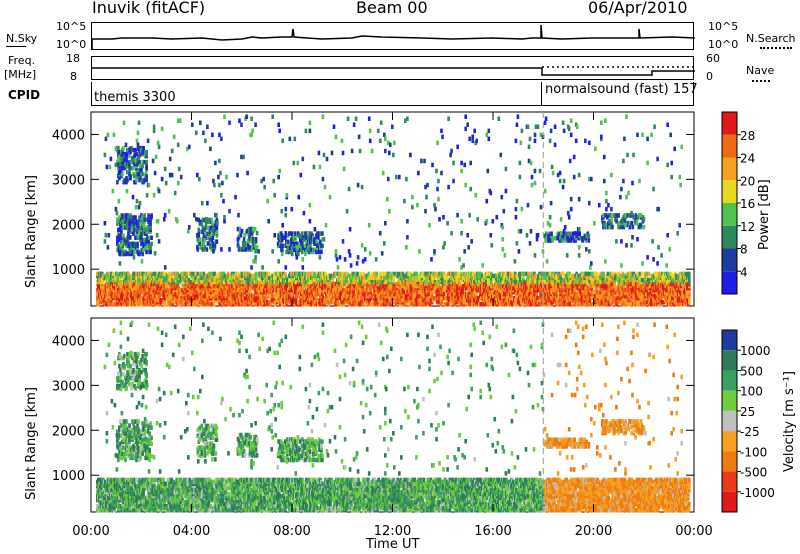  Describe the element at coordinates (71, 26) in the screenshot. I see `noise-left-tick-top: 10^5` at that location.